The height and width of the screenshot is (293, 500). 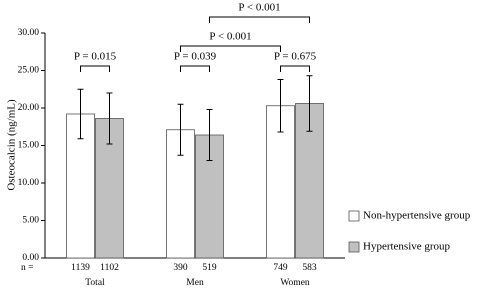 I want to click on n-count: 583, so click(x=309, y=268).